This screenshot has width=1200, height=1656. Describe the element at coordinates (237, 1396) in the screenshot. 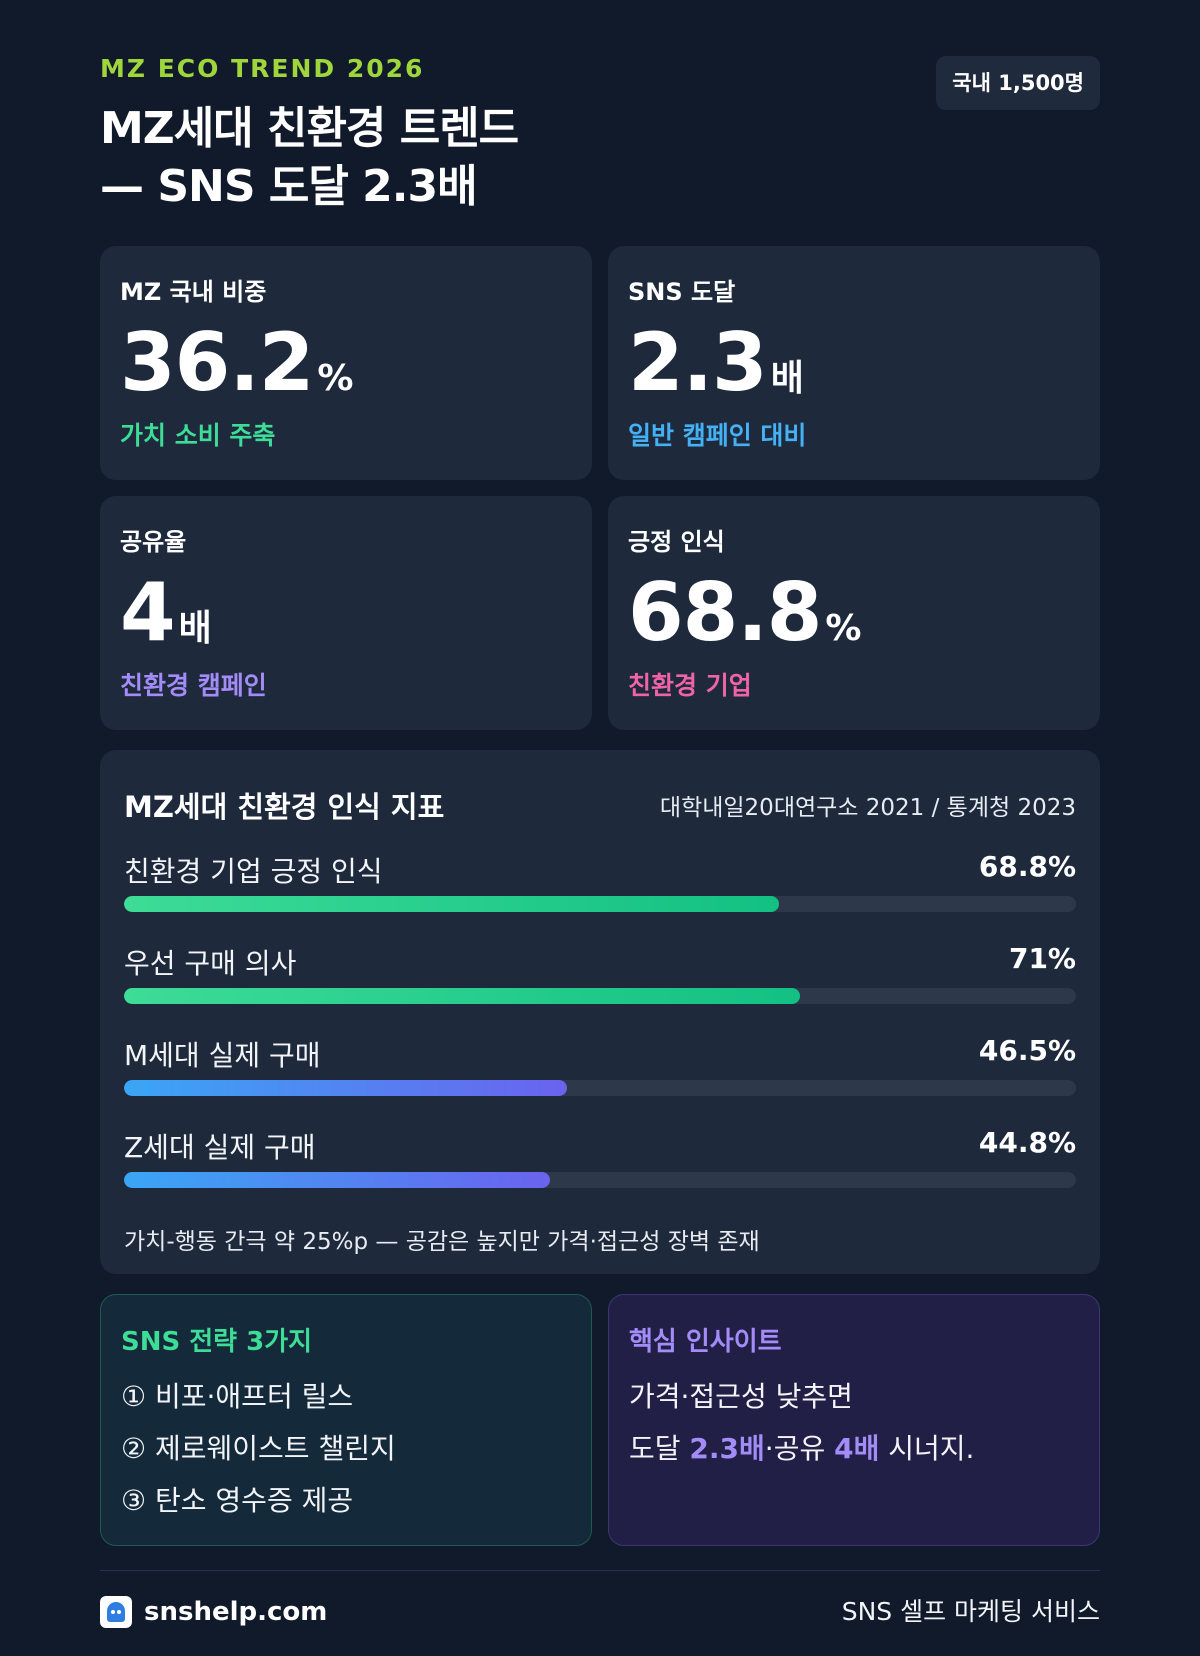

I see `strategy-item: ① 비포·애프터 릴스` at that location.